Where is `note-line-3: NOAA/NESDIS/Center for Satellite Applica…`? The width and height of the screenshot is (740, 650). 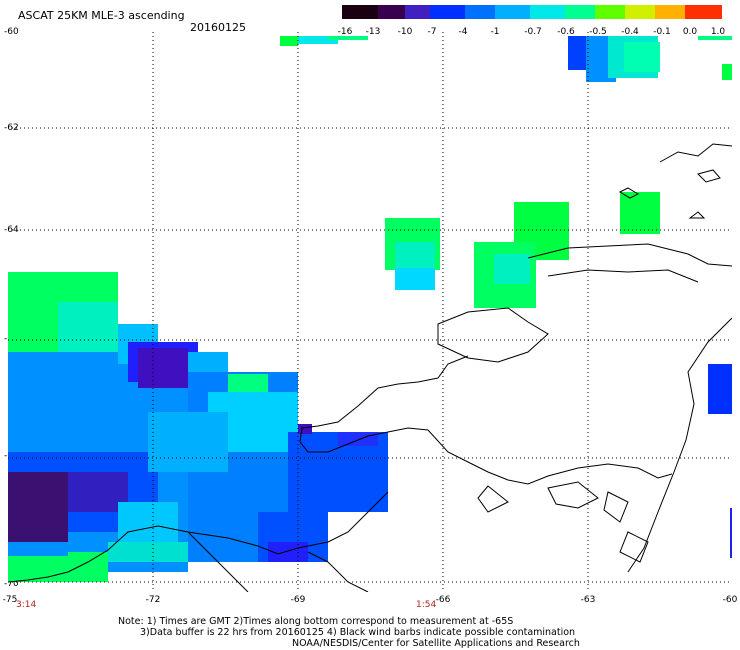 note-line-3: NOAA/NESDIS/Center for Satellite Applica… is located at coordinates (436, 643).